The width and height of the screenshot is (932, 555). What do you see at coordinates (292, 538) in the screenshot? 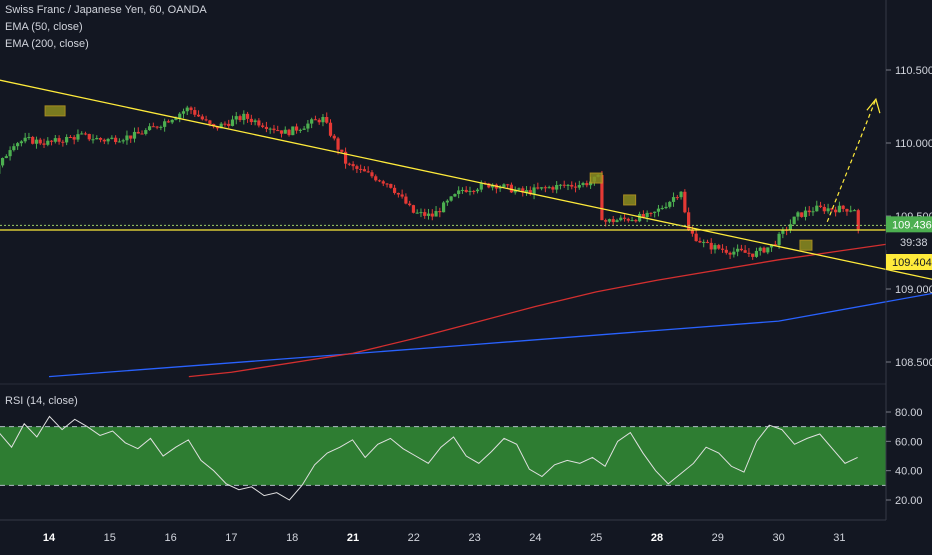
I see `time-tick-label: 18` at bounding box center [292, 538].